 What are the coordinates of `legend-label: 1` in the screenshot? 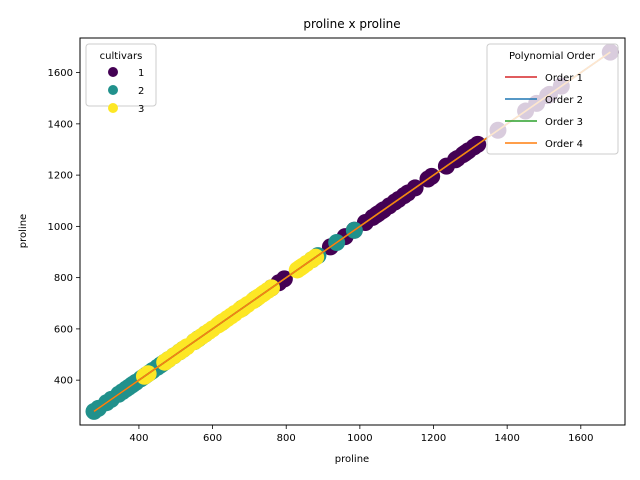 It's located at (141, 73).